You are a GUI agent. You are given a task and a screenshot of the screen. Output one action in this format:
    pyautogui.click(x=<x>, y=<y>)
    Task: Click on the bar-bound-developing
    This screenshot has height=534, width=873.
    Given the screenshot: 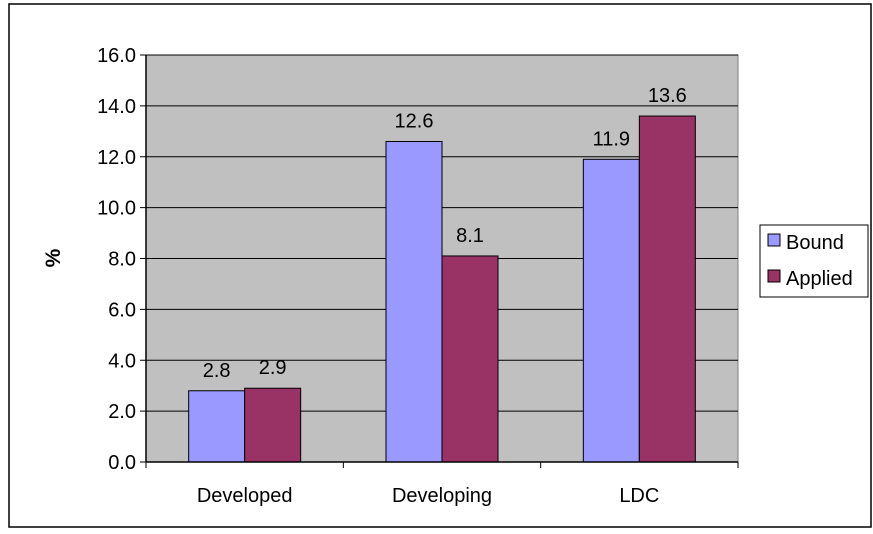 What is the action you would take?
    pyautogui.click(x=414, y=301)
    